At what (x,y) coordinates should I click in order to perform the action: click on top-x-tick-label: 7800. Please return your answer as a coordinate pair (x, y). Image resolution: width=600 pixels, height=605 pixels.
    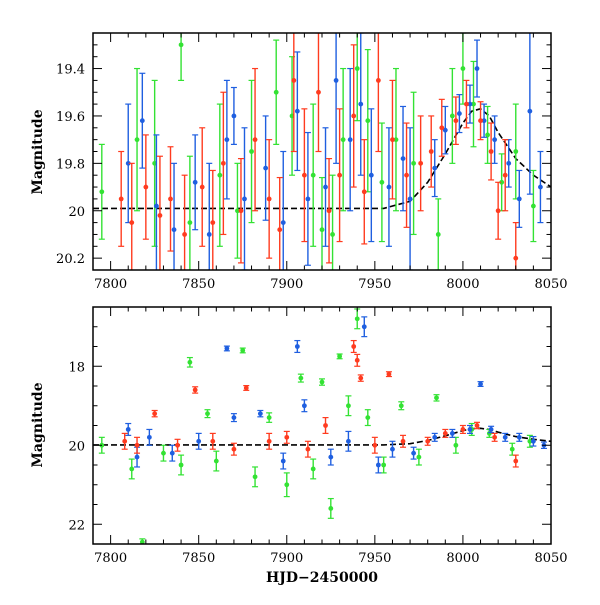
    Looking at the image, I should click on (110, 284).